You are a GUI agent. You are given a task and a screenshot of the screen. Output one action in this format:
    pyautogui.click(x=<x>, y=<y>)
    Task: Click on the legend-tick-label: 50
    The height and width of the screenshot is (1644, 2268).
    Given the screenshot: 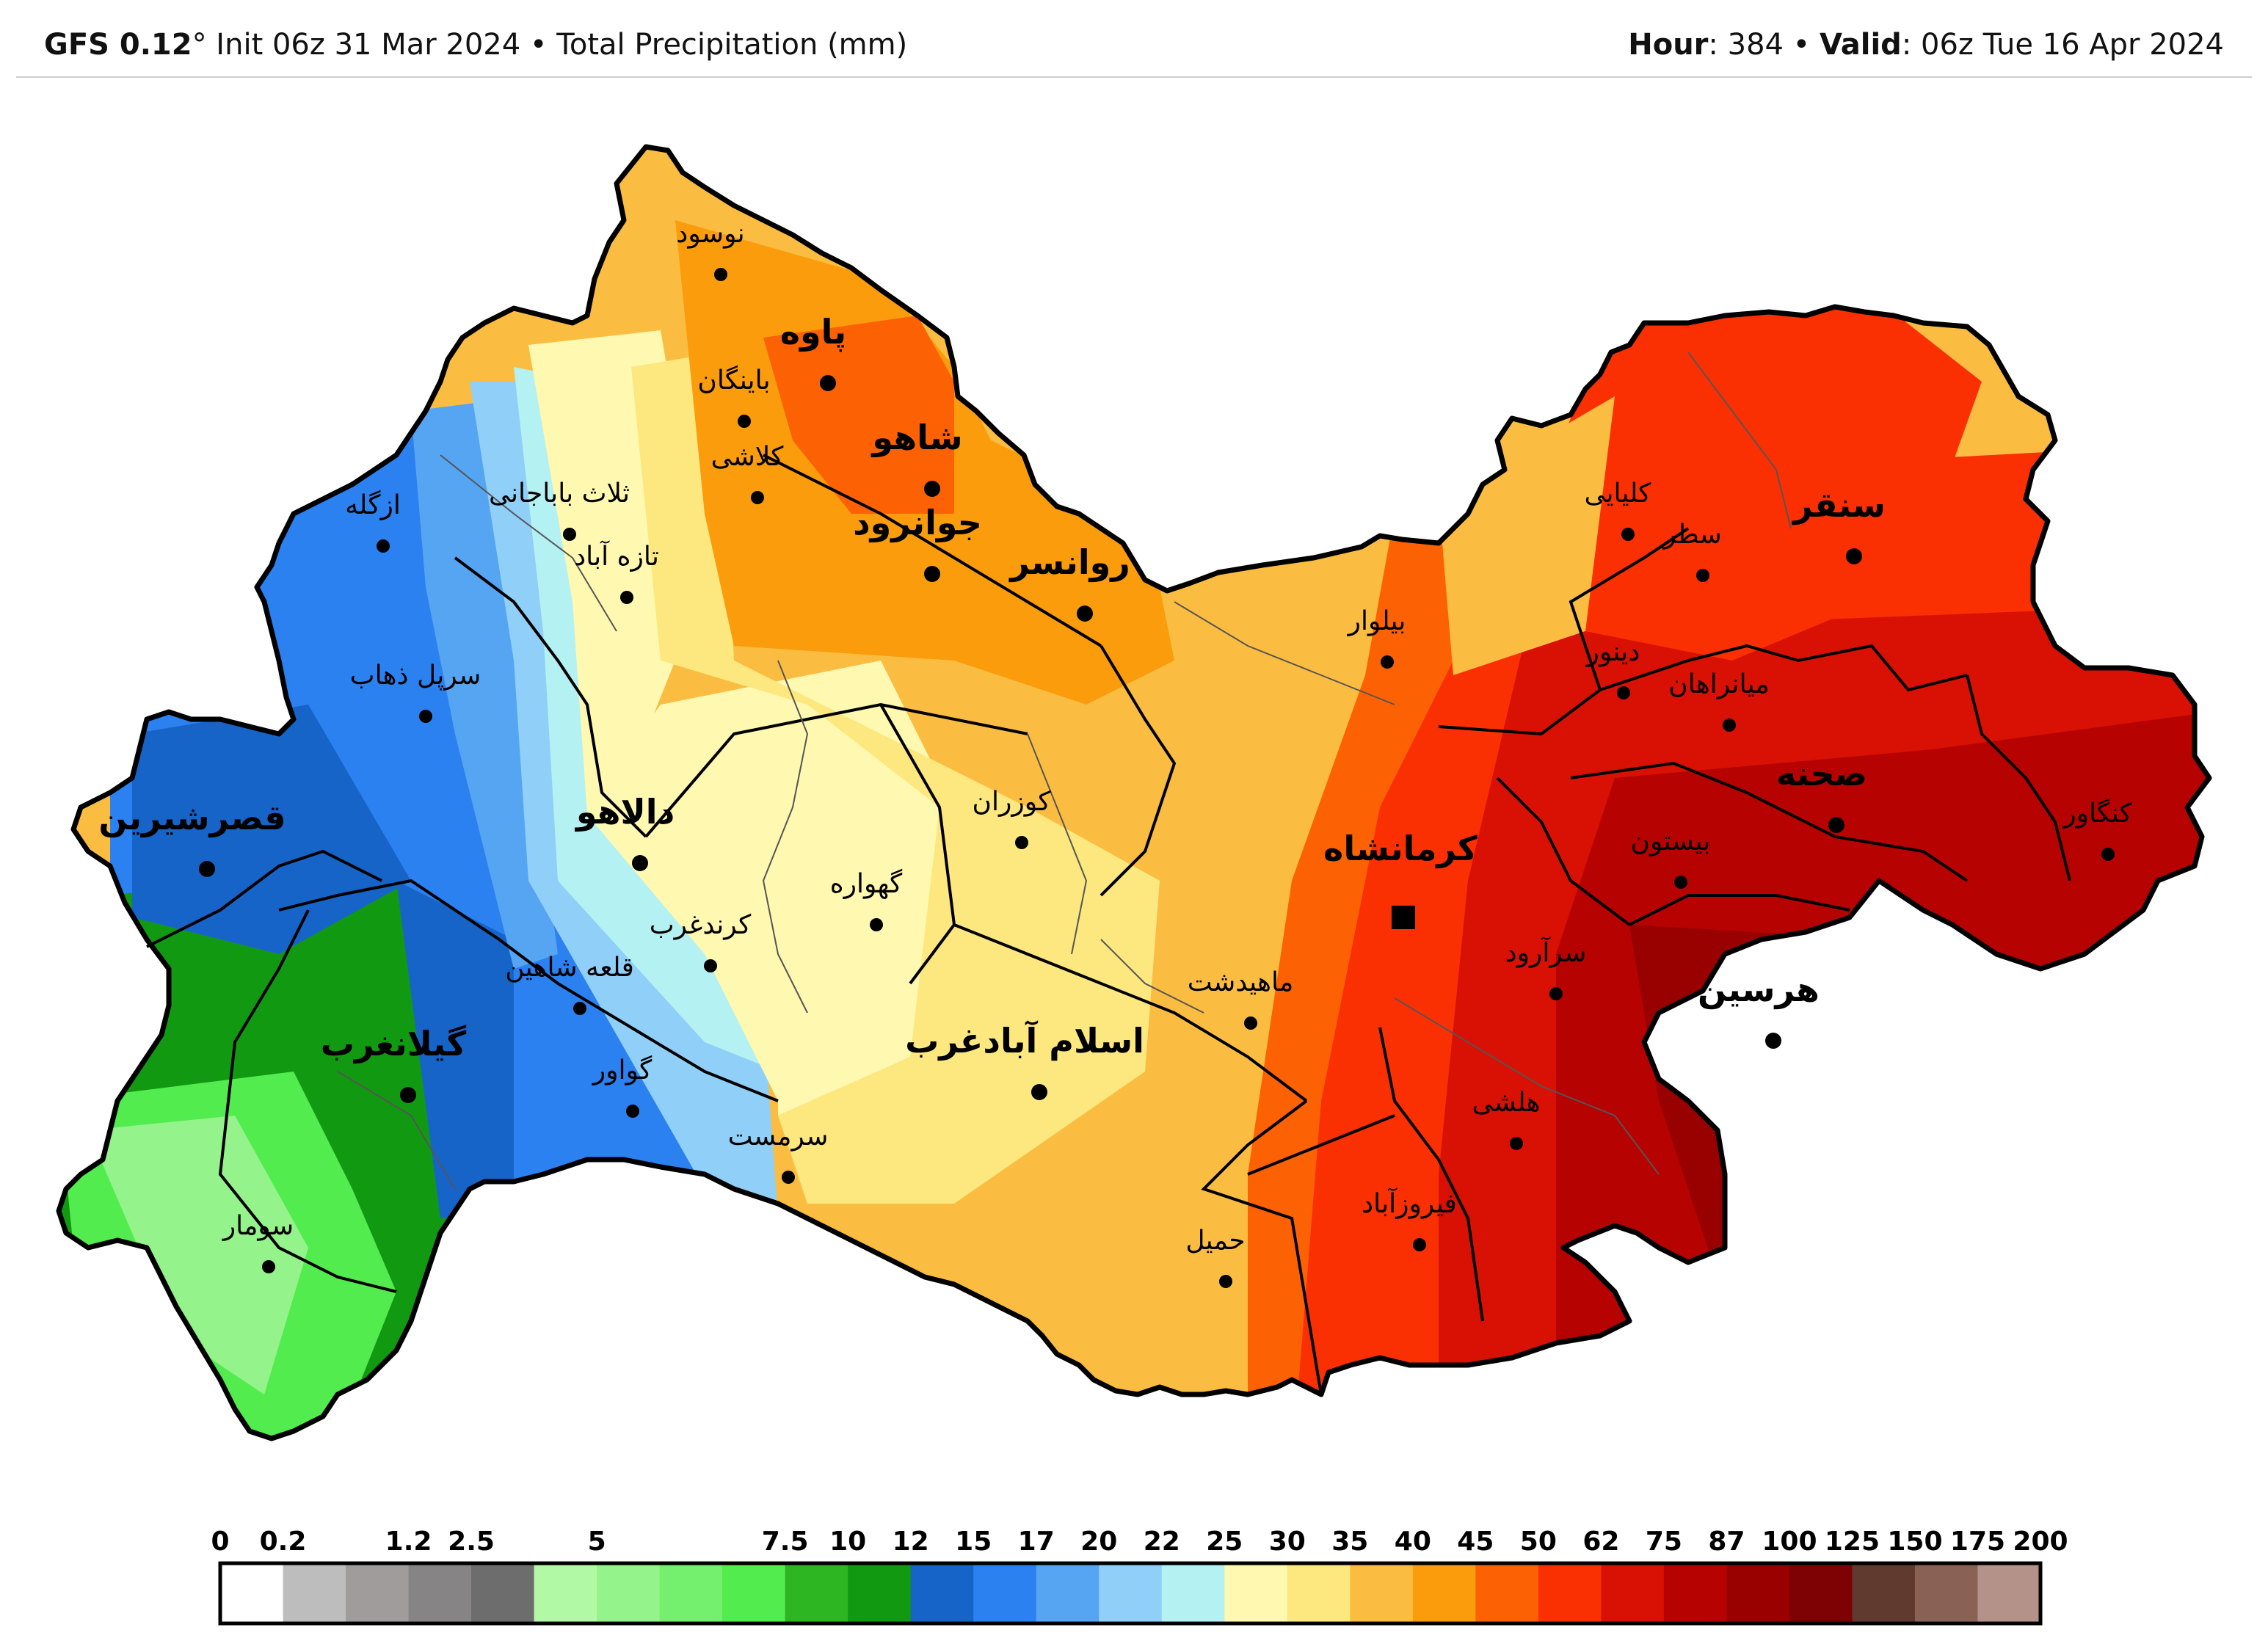 What is the action you would take?
    pyautogui.click(x=1538, y=1542)
    